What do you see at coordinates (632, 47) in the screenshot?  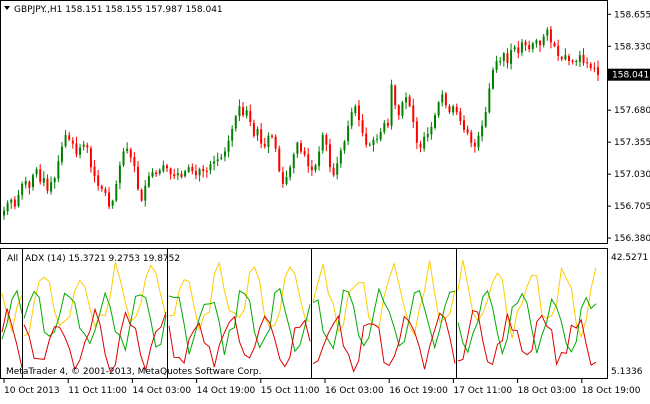 I see `price-tick-label: 158.330` at bounding box center [632, 47].